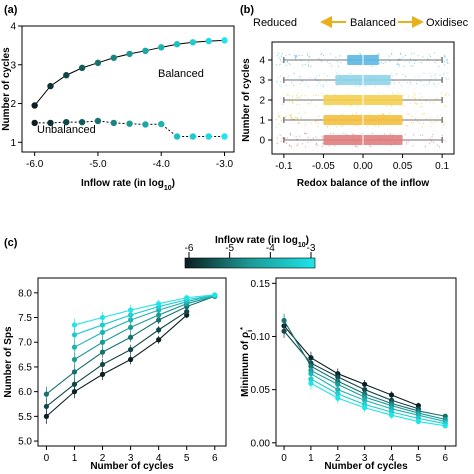  Describe the element at coordinates (275, 23) in the screenshot. I see `panel-b-header-reduced: Reduced` at that location.